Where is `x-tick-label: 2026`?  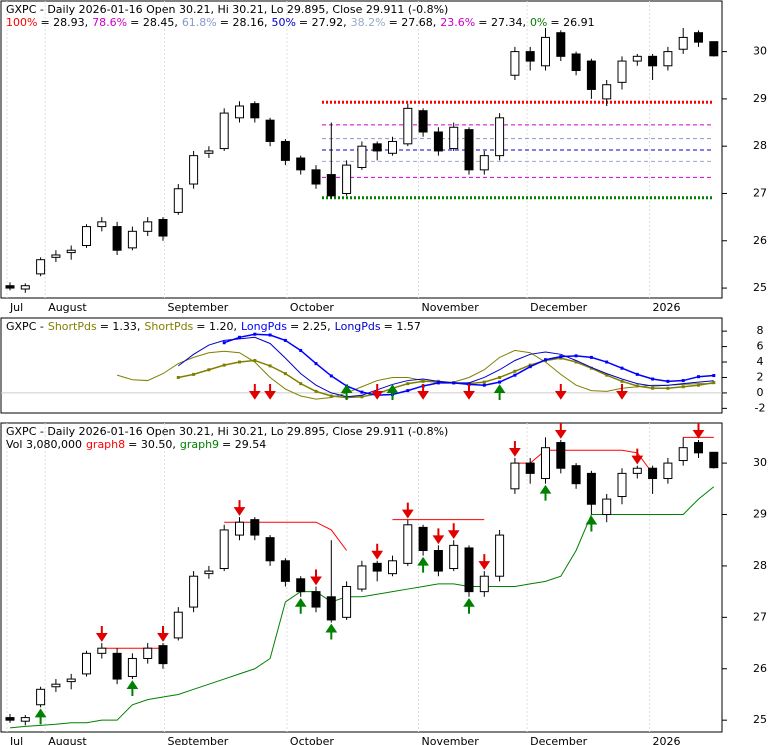
x-tick-label: 2026 is located at coordinates (667, 740).